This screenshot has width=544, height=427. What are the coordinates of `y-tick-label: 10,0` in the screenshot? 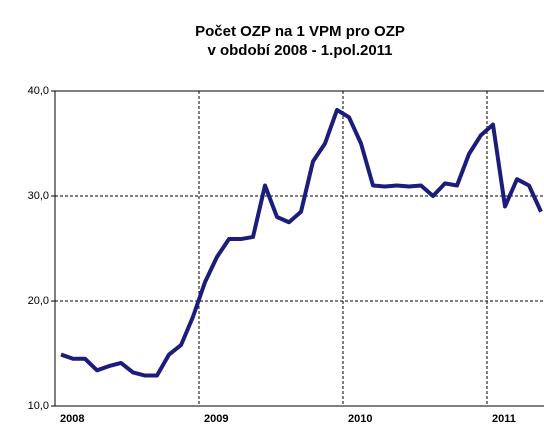 It's located at (38, 406).